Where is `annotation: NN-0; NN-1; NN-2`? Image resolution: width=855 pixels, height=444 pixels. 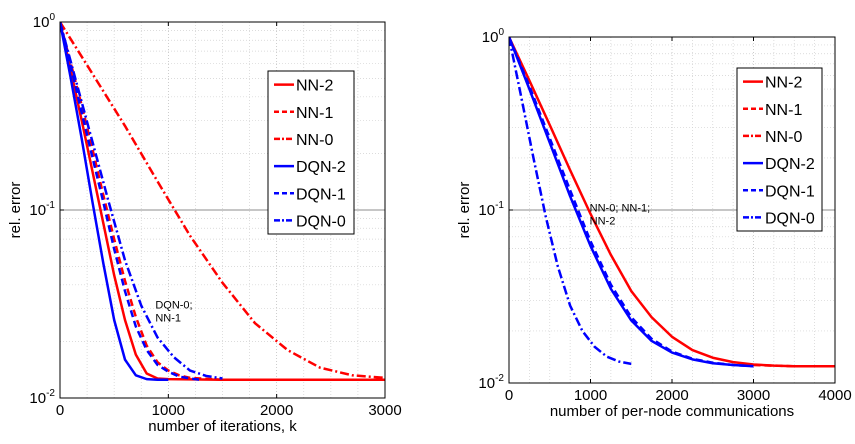 annotation: NN-0; NN-1; NN-2 is located at coordinates (620, 215).